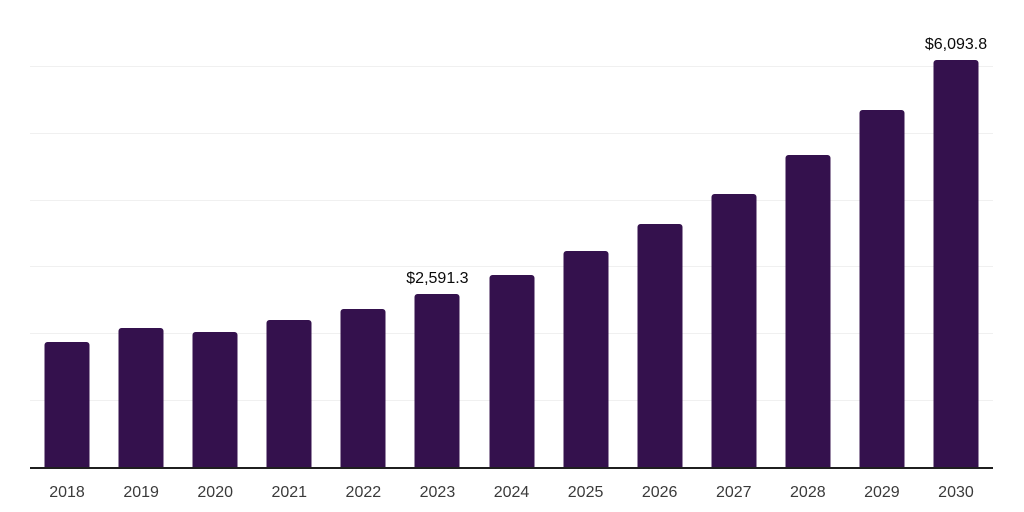 This screenshot has height=512, width=1024. Describe the element at coordinates (956, 492) in the screenshot. I see `x-tick-2030: 2030` at that location.